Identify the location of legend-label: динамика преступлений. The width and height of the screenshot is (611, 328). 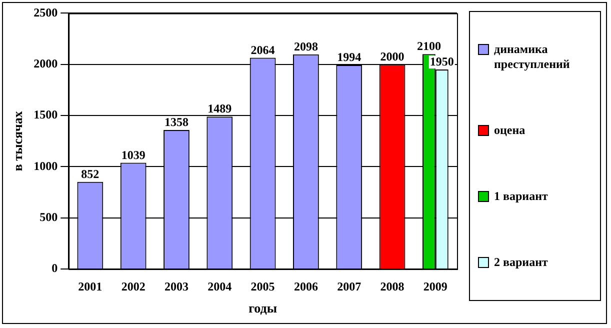
(532, 57).